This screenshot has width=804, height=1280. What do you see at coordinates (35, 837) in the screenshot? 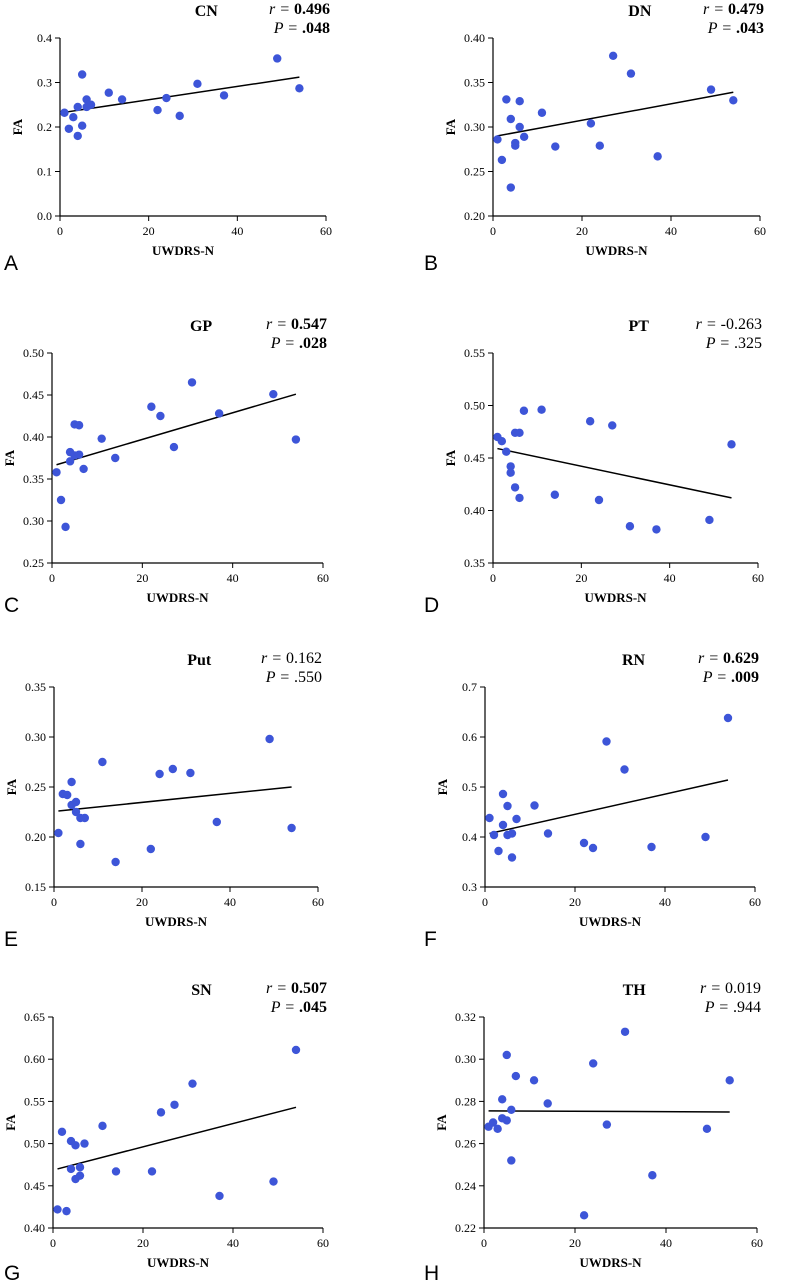
I see `y-tick-label: 0.20` at bounding box center [35, 837].